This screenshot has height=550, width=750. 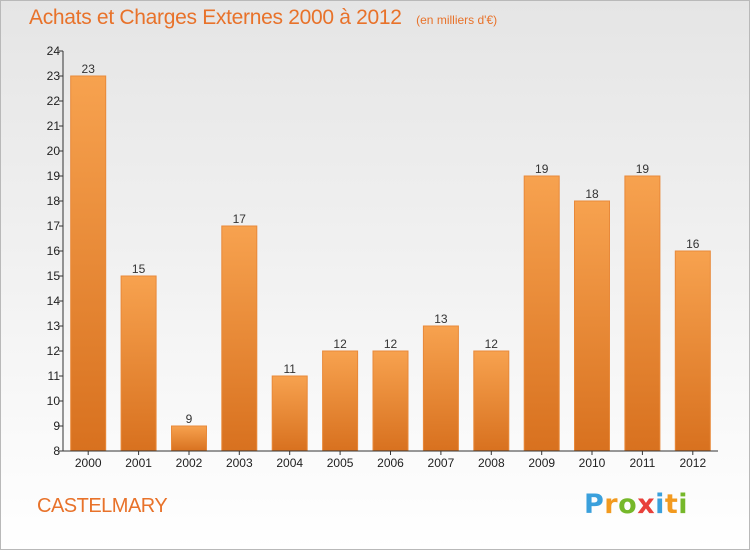 I want to click on y-tick-label-21: 21, so click(x=54, y=126).